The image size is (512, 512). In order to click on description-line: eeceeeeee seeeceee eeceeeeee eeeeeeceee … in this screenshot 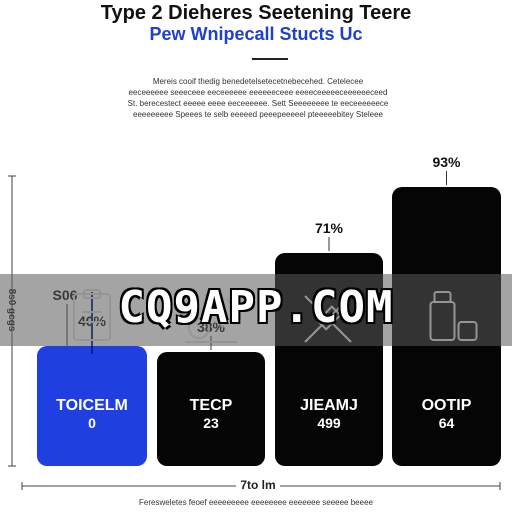, I will do `click(258, 92)`.